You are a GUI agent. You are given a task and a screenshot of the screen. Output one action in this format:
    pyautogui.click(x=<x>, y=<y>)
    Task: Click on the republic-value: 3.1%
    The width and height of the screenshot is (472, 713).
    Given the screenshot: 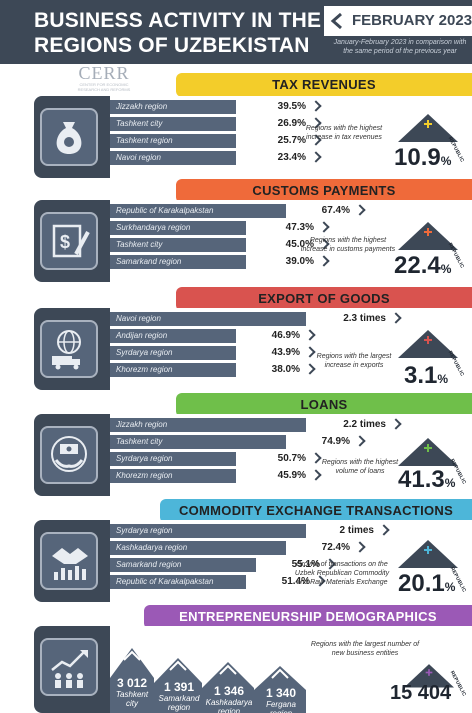 What is the action you would take?
    pyautogui.click(x=426, y=375)
    